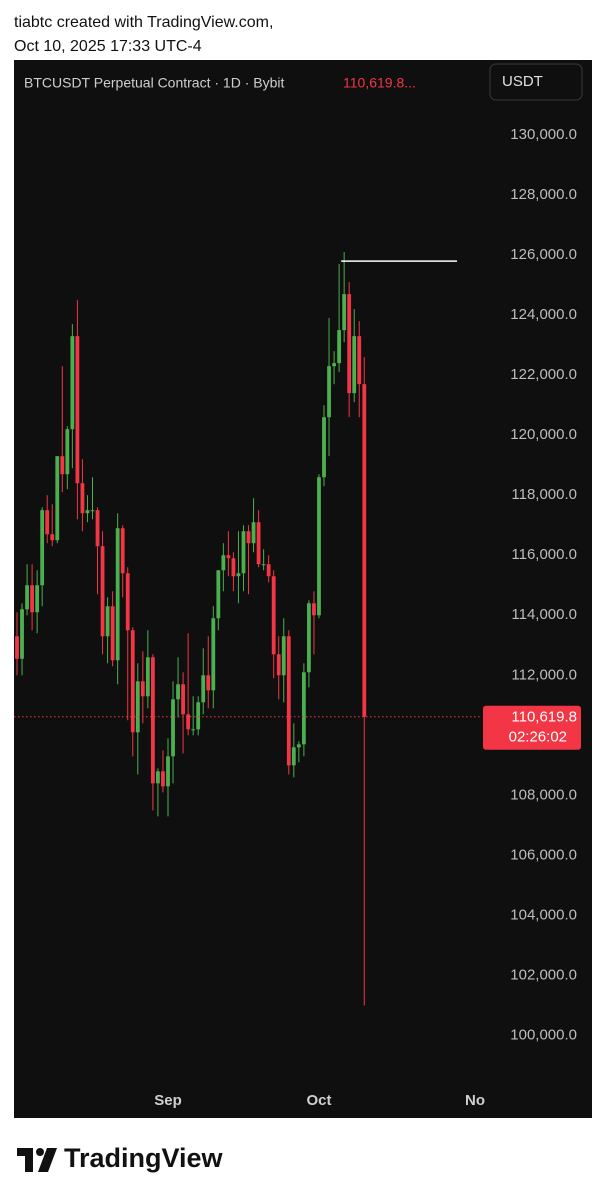 Image resolution: width=606 pixels, height=1204 pixels. What do you see at coordinates (543, 254) in the screenshot?
I see `y-tick-label: 126,000.0` at bounding box center [543, 254].